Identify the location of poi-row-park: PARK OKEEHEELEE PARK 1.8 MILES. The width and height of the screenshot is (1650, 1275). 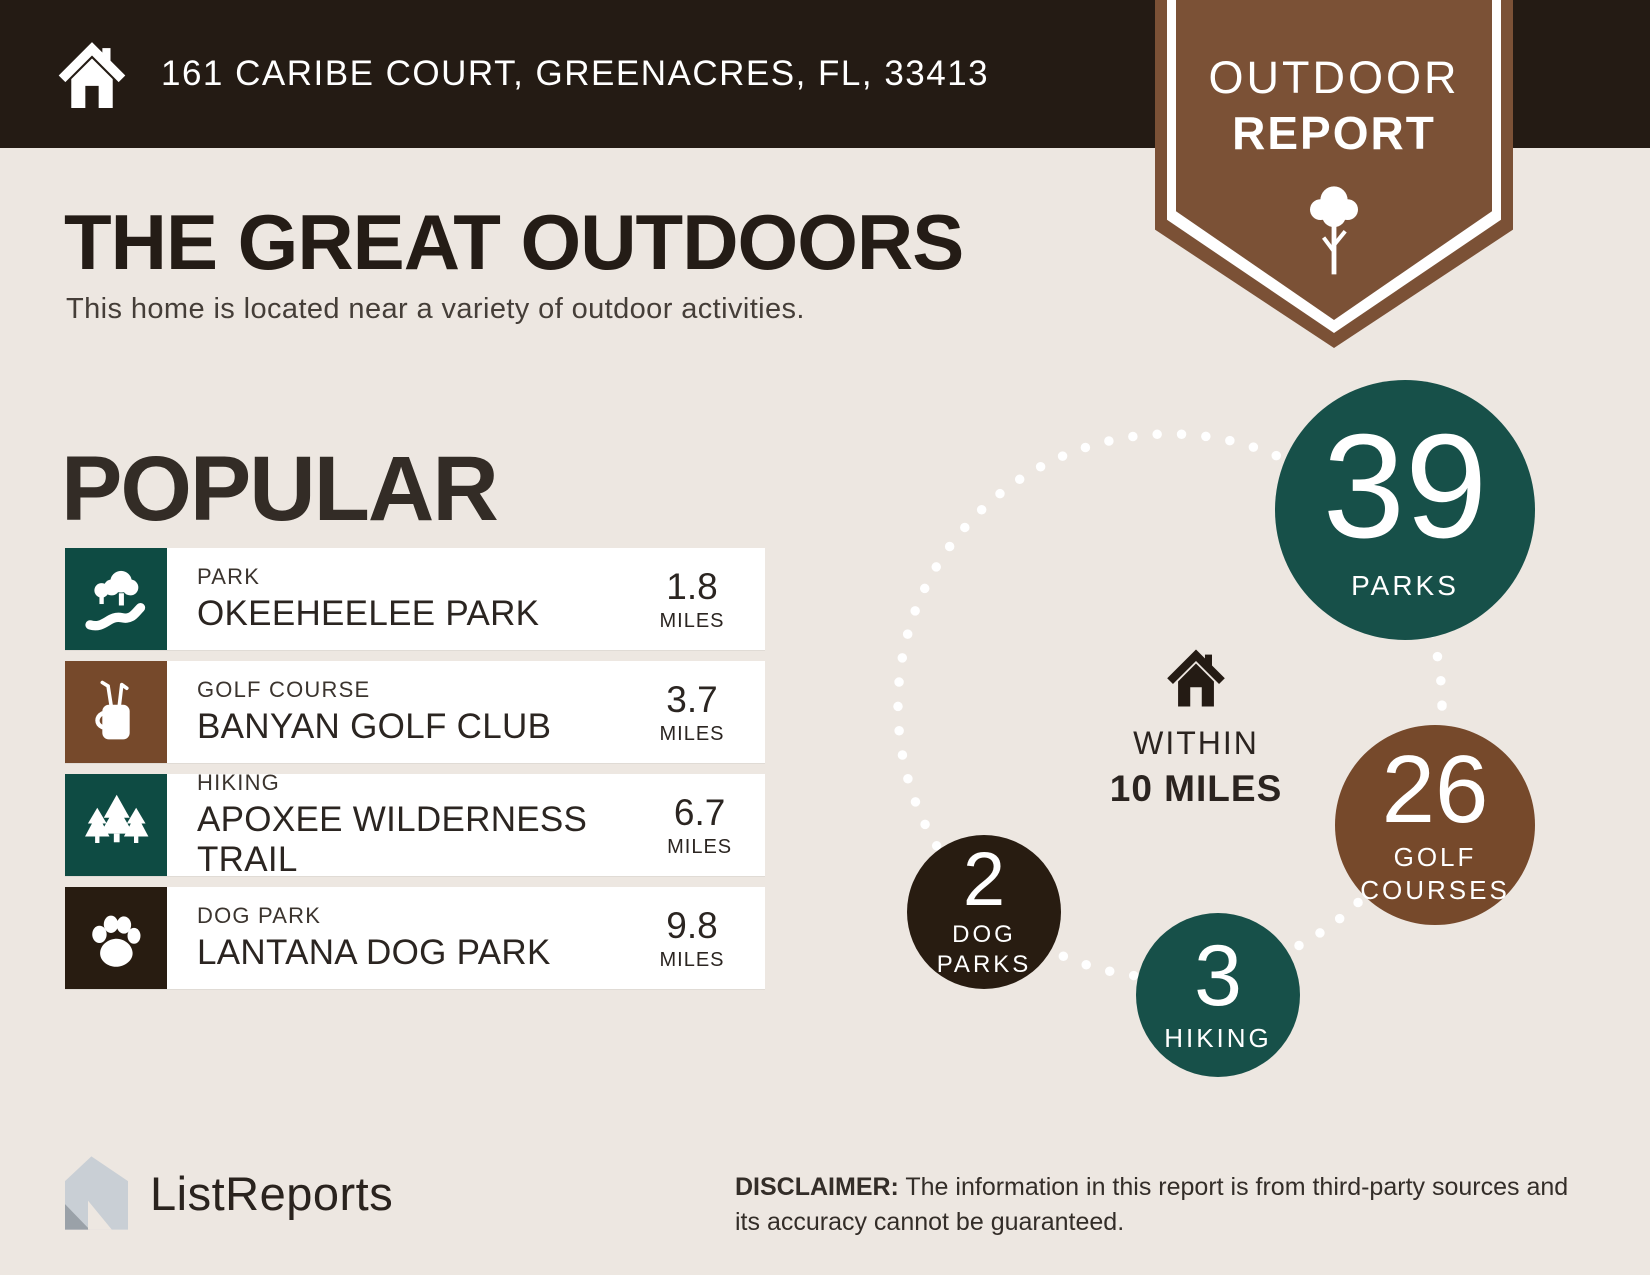
(415, 599).